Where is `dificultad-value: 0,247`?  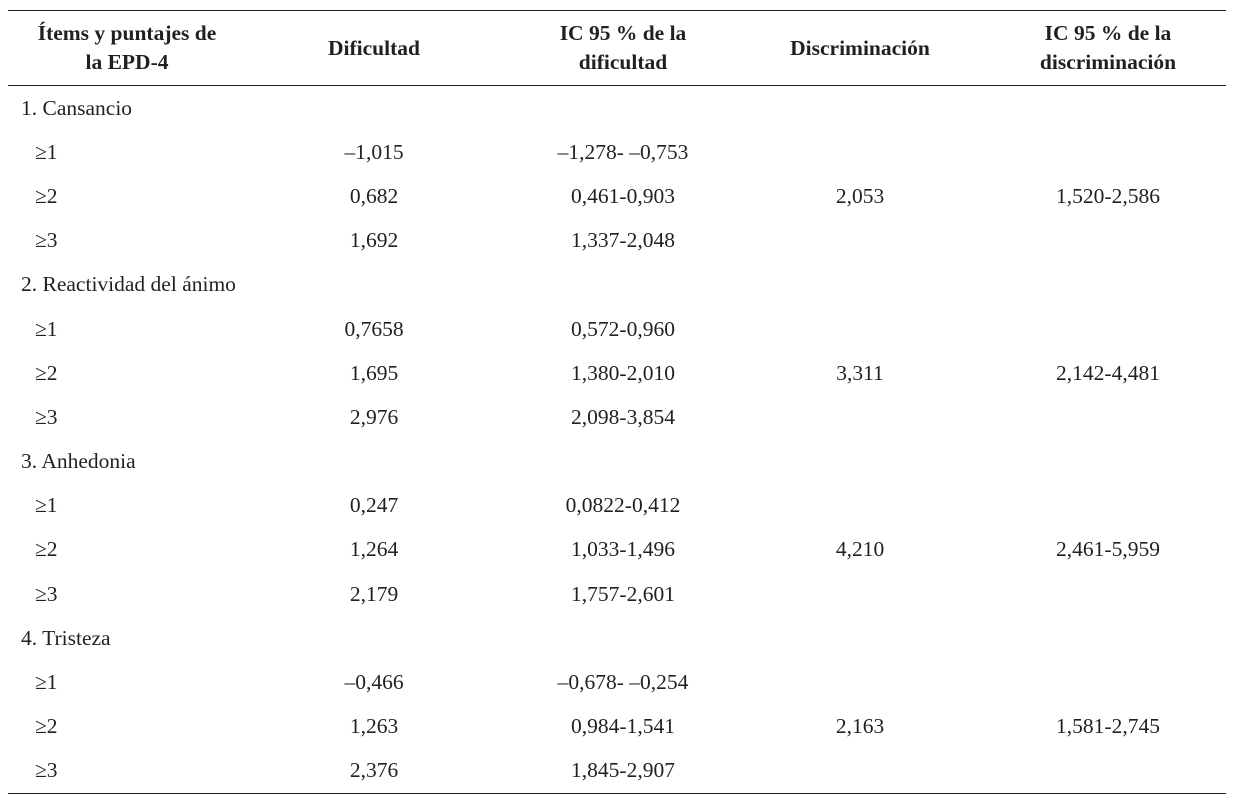 dificultad-value: 0,247 is located at coordinates (374, 505).